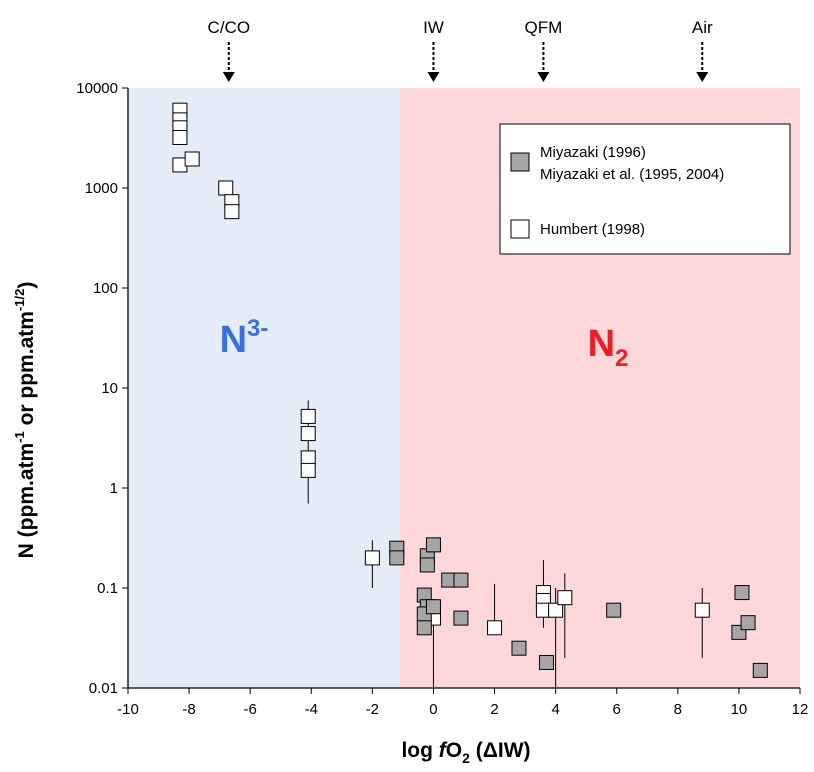 Image resolution: width=814 pixels, height=772 pixels. Describe the element at coordinates (702, 27) in the screenshot. I see `reference-label: Air` at that location.